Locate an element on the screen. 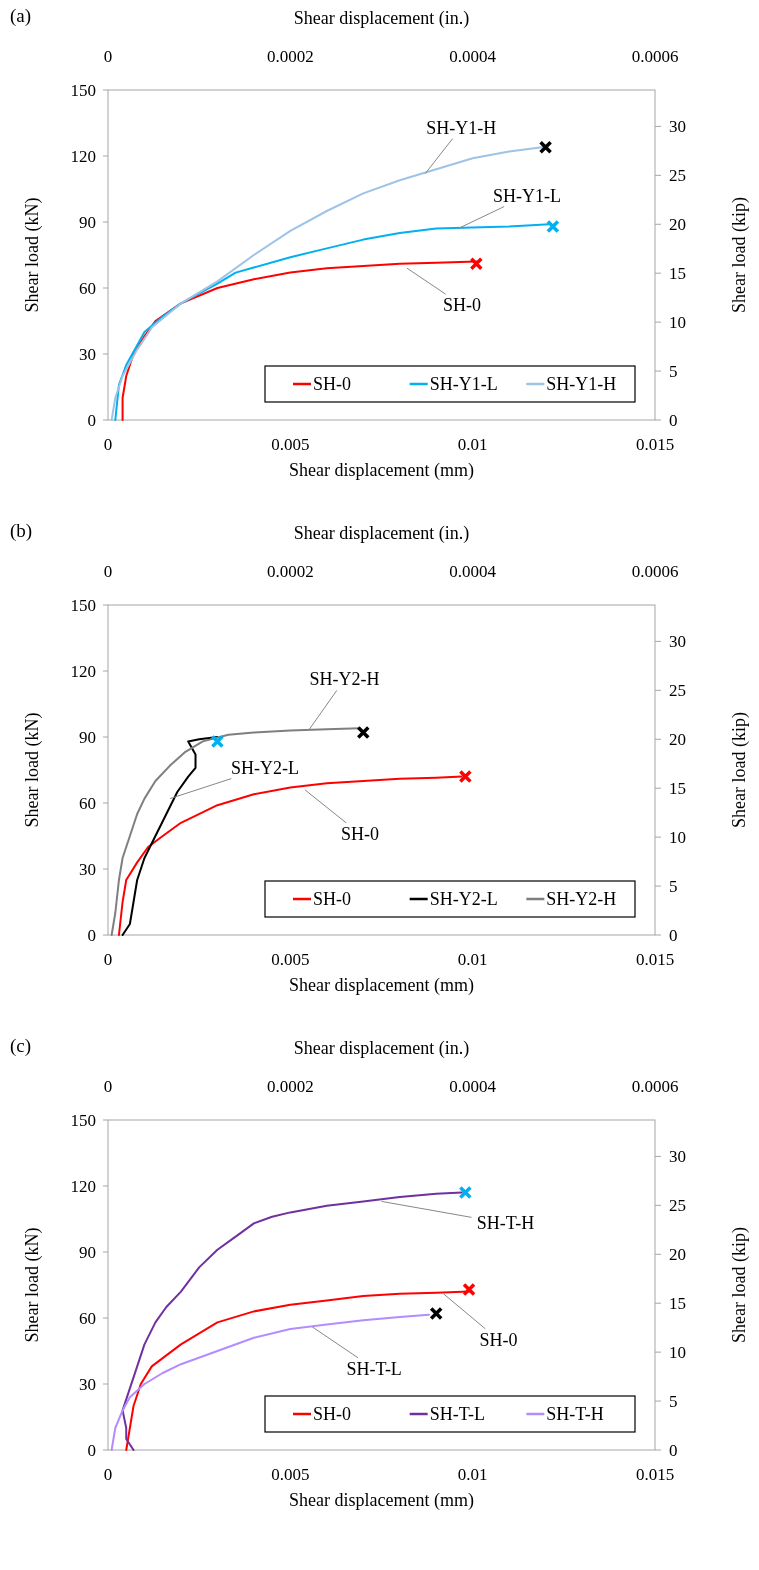 The width and height of the screenshot is (759, 1570). annotation: SH-Y1-L is located at coordinates (527, 195).